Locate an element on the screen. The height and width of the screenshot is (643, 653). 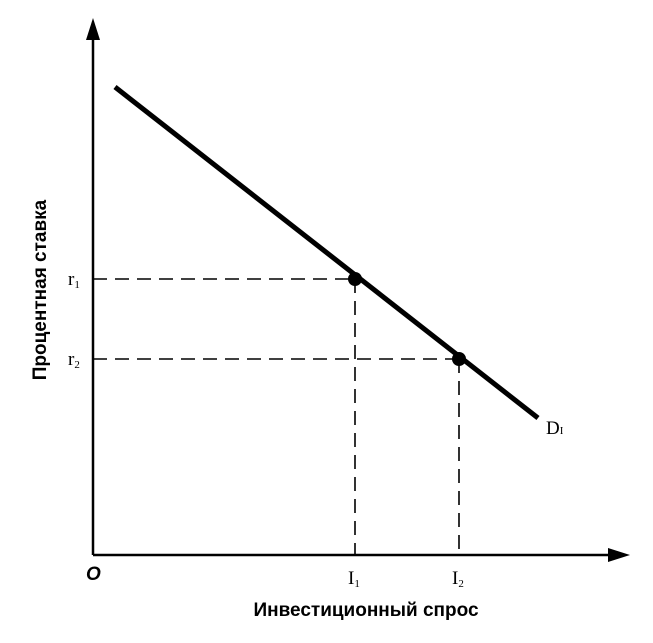
curve-label: DI is located at coordinates (555, 428).